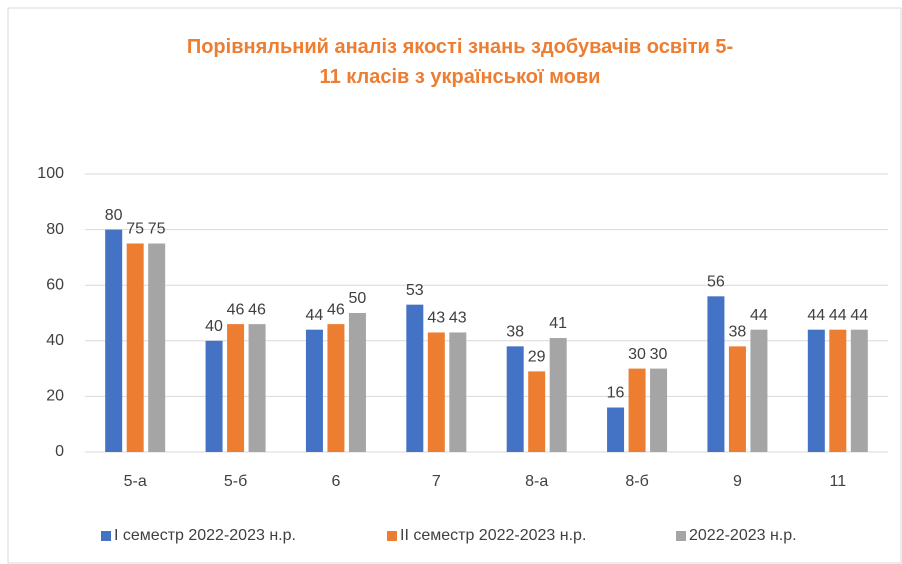  Describe the element at coordinates (114, 215) in the screenshot. I see `value-label: 80` at that location.